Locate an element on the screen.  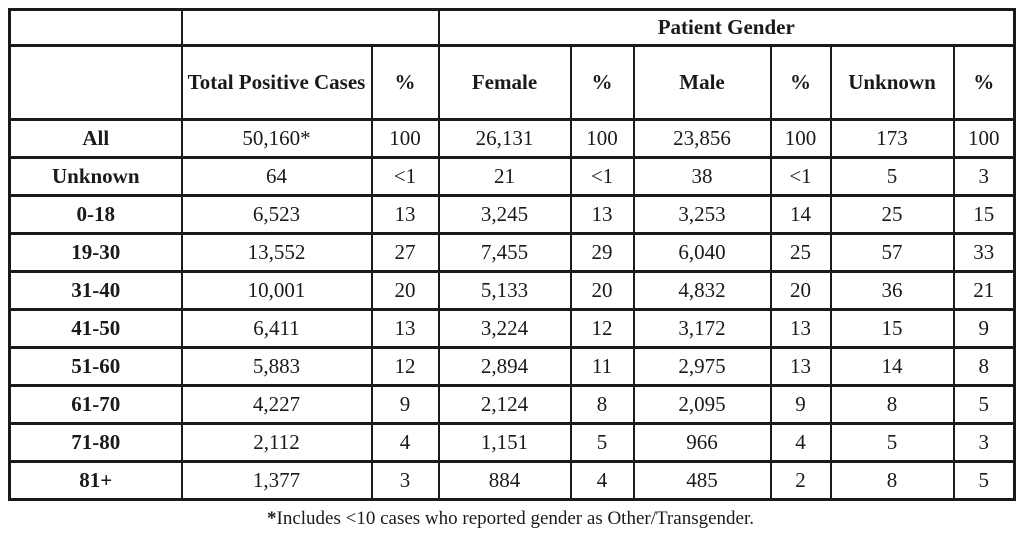
cell-unknown: 14 is located at coordinates (892, 366).